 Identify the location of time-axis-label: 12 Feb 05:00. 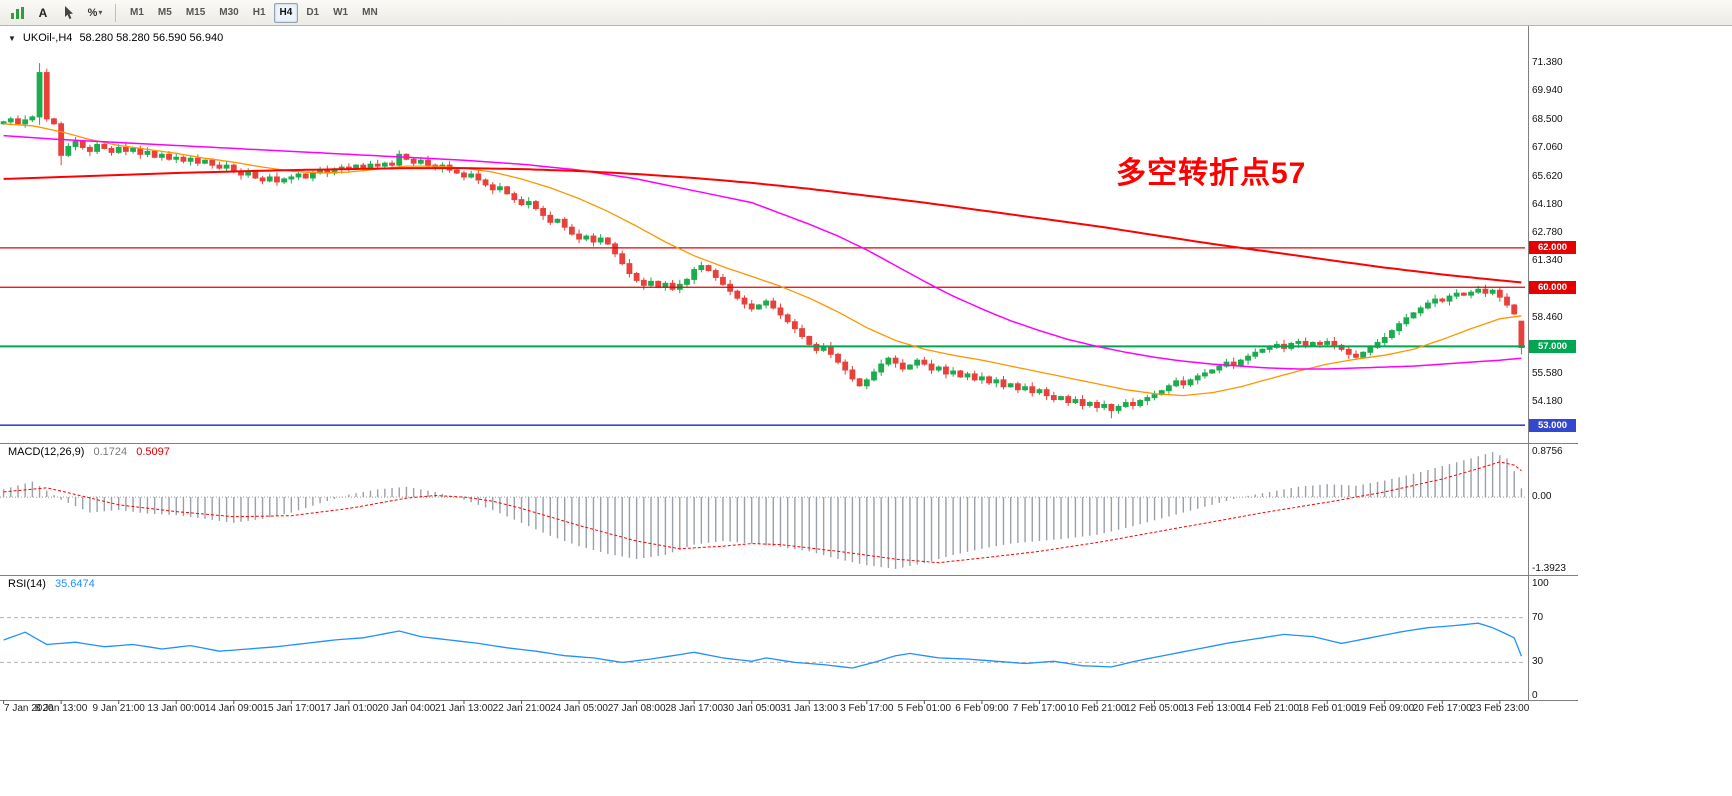
(1154, 708).